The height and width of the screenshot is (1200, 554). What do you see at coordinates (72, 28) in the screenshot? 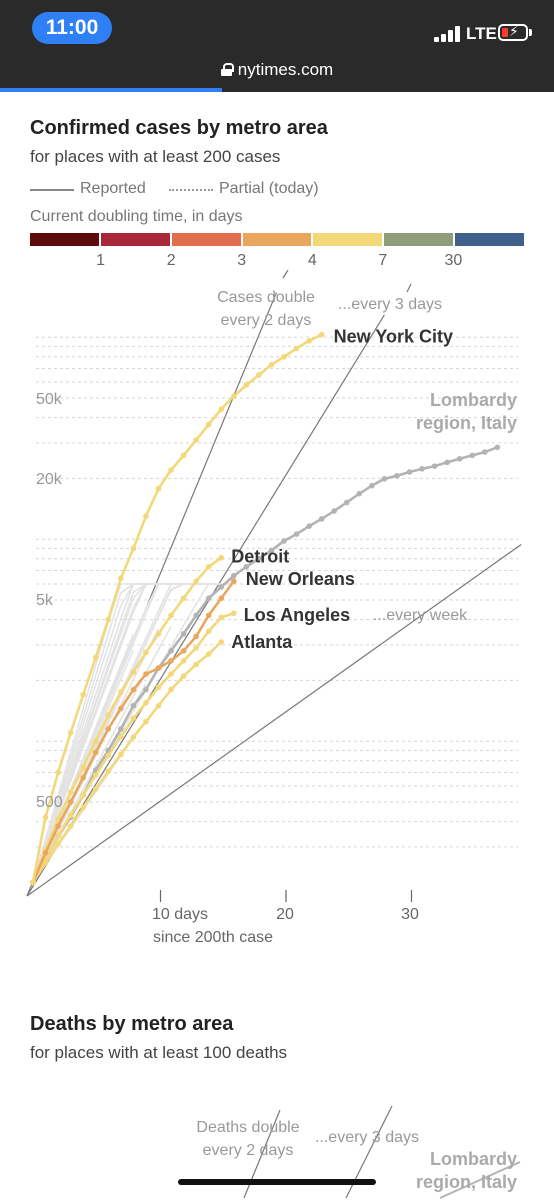
I see `status-time: 11:00` at bounding box center [72, 28].